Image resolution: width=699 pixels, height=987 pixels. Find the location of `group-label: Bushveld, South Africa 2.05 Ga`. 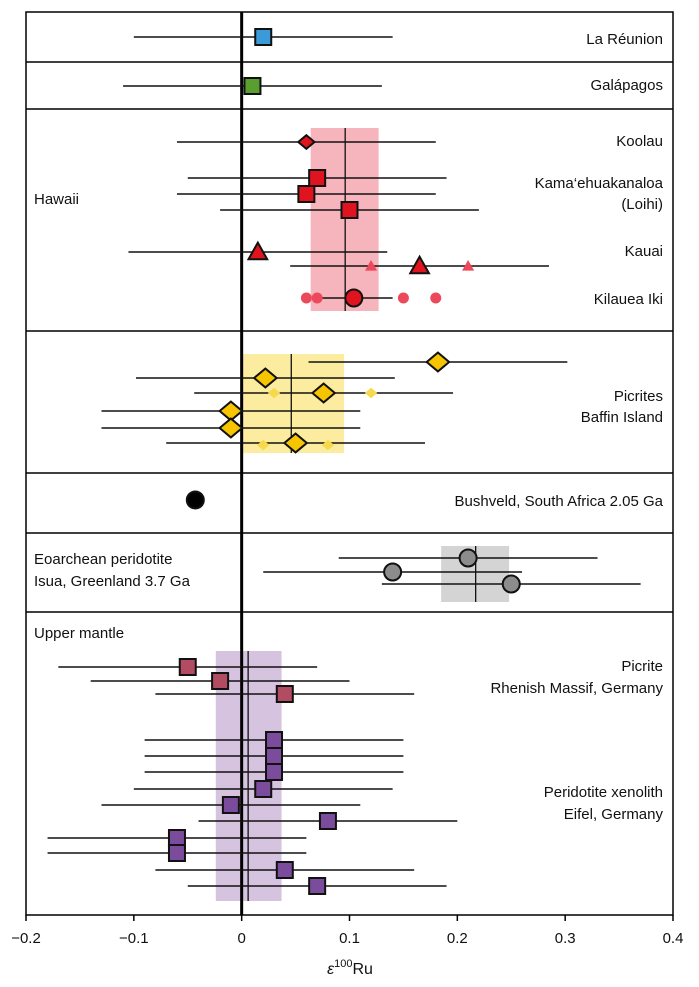

group-label: Bushveld, South Africa 2.05 Ga is located at coordinates (559, 501).